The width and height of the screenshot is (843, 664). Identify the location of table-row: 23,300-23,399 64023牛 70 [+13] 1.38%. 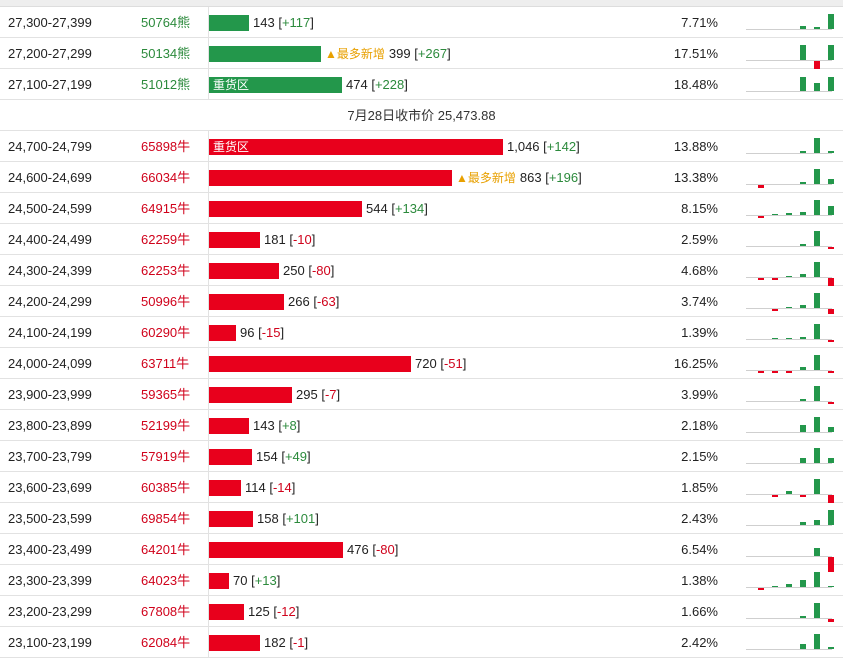
(421, 580).